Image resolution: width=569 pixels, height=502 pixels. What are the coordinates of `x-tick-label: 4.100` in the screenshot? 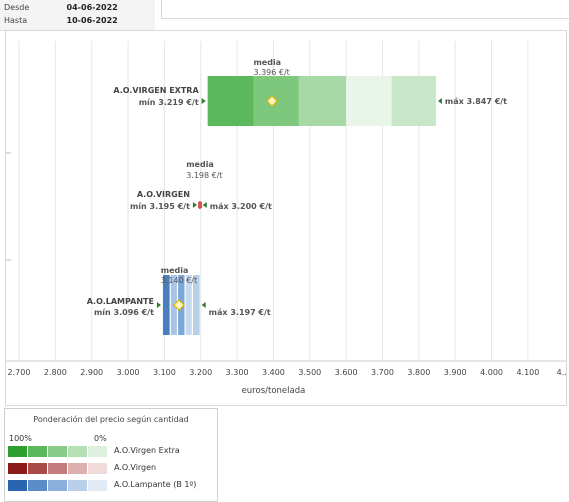 It's located at (527, 372).